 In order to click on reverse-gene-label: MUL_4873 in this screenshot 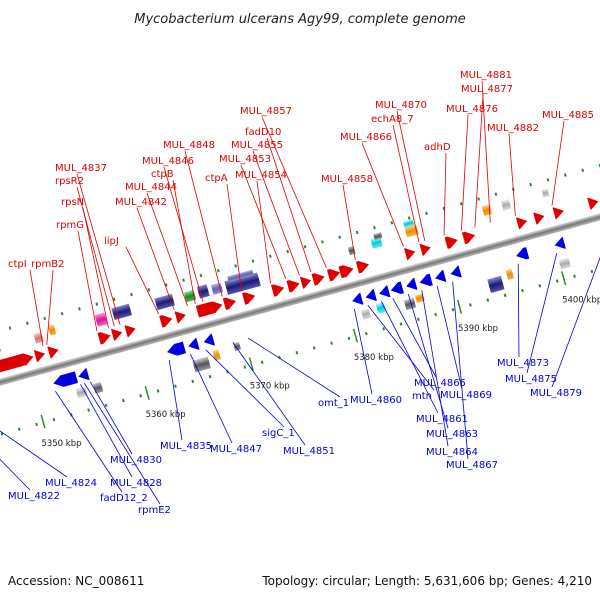, I will do `click(523, 363)`.